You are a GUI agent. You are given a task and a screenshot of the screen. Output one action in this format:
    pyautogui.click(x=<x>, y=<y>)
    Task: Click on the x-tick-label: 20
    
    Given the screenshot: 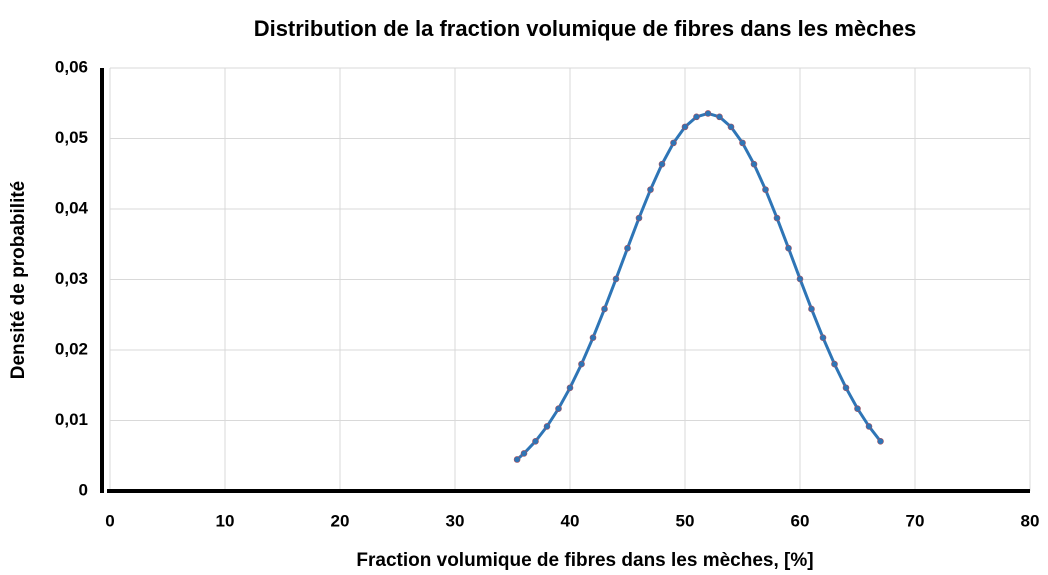 What is the action you would take?
    pyautogui.click(x=340, y=520)
    